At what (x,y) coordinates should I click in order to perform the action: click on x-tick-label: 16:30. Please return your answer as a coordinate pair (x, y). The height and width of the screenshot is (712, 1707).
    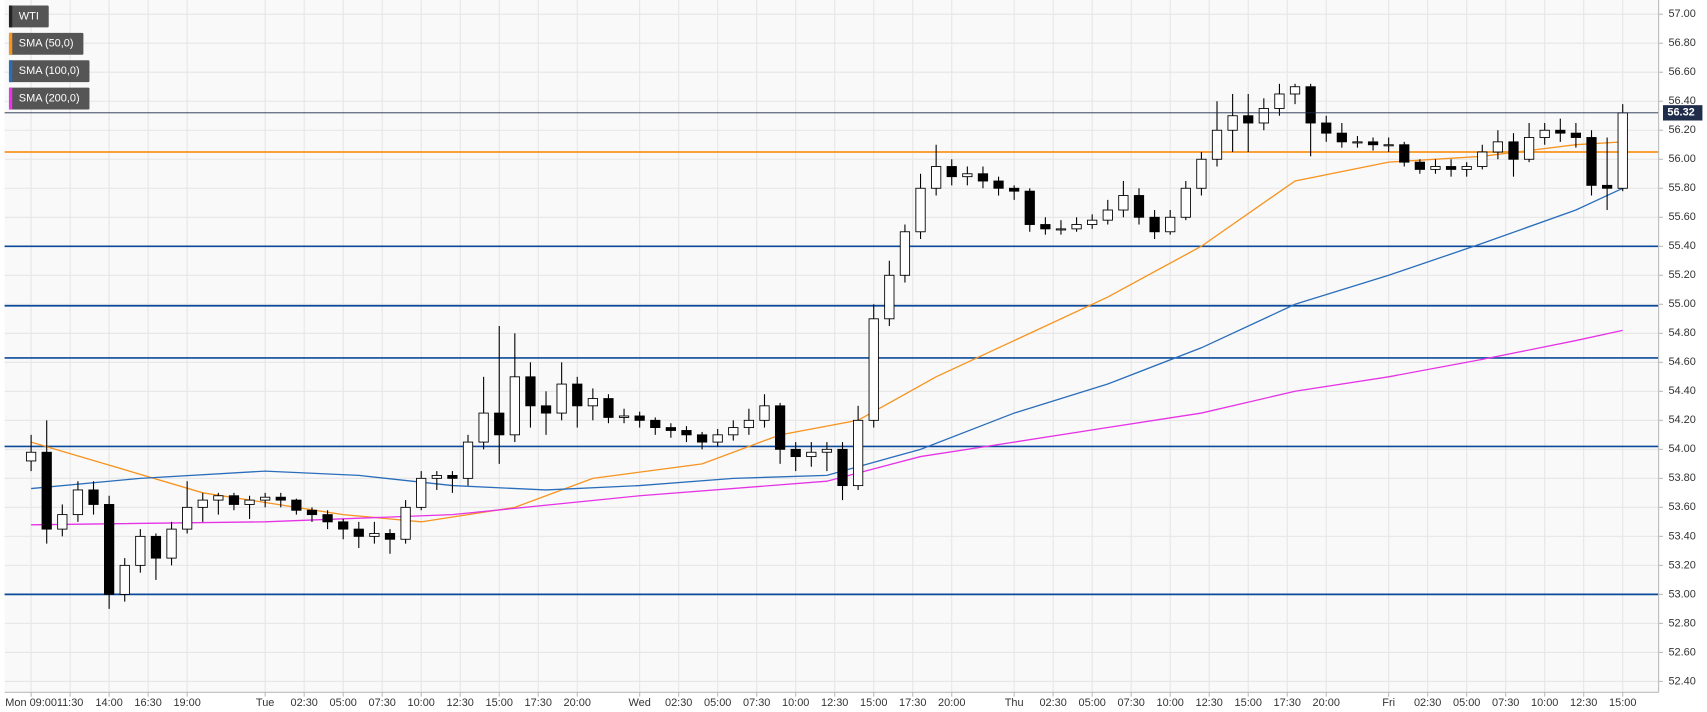
    Looking at the image, I should click on (147, 703).